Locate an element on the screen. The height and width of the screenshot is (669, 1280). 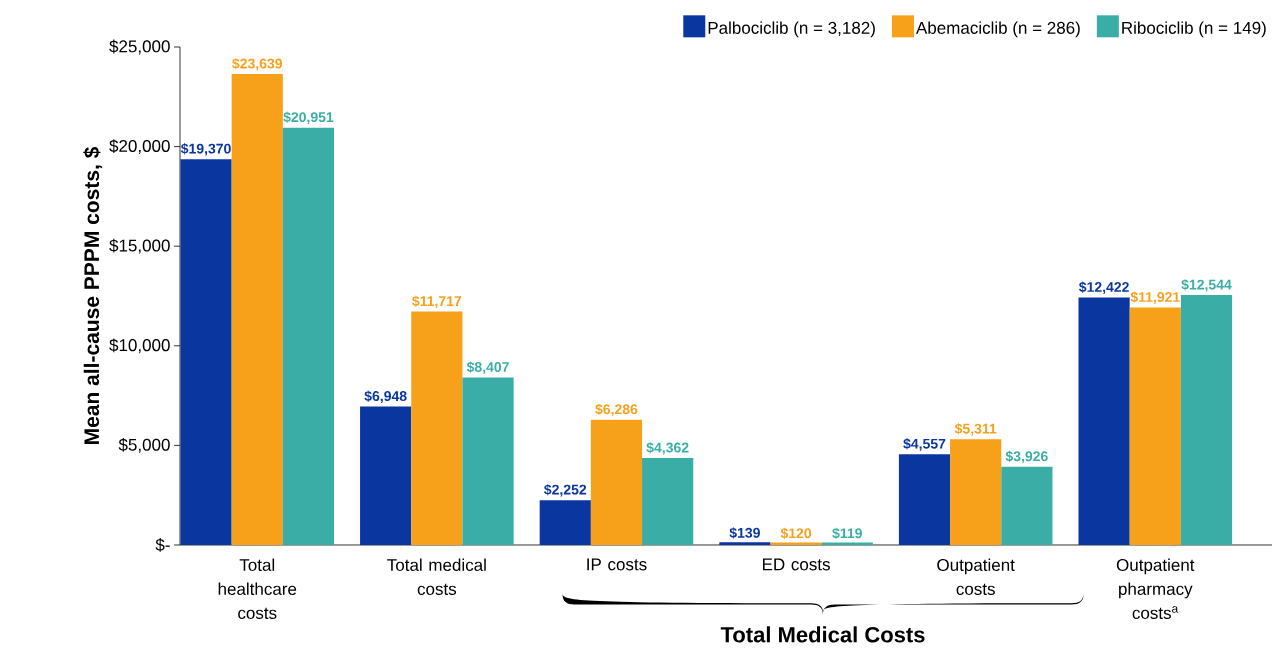
data-label: $6,286 is located at coordinates (616, 410).